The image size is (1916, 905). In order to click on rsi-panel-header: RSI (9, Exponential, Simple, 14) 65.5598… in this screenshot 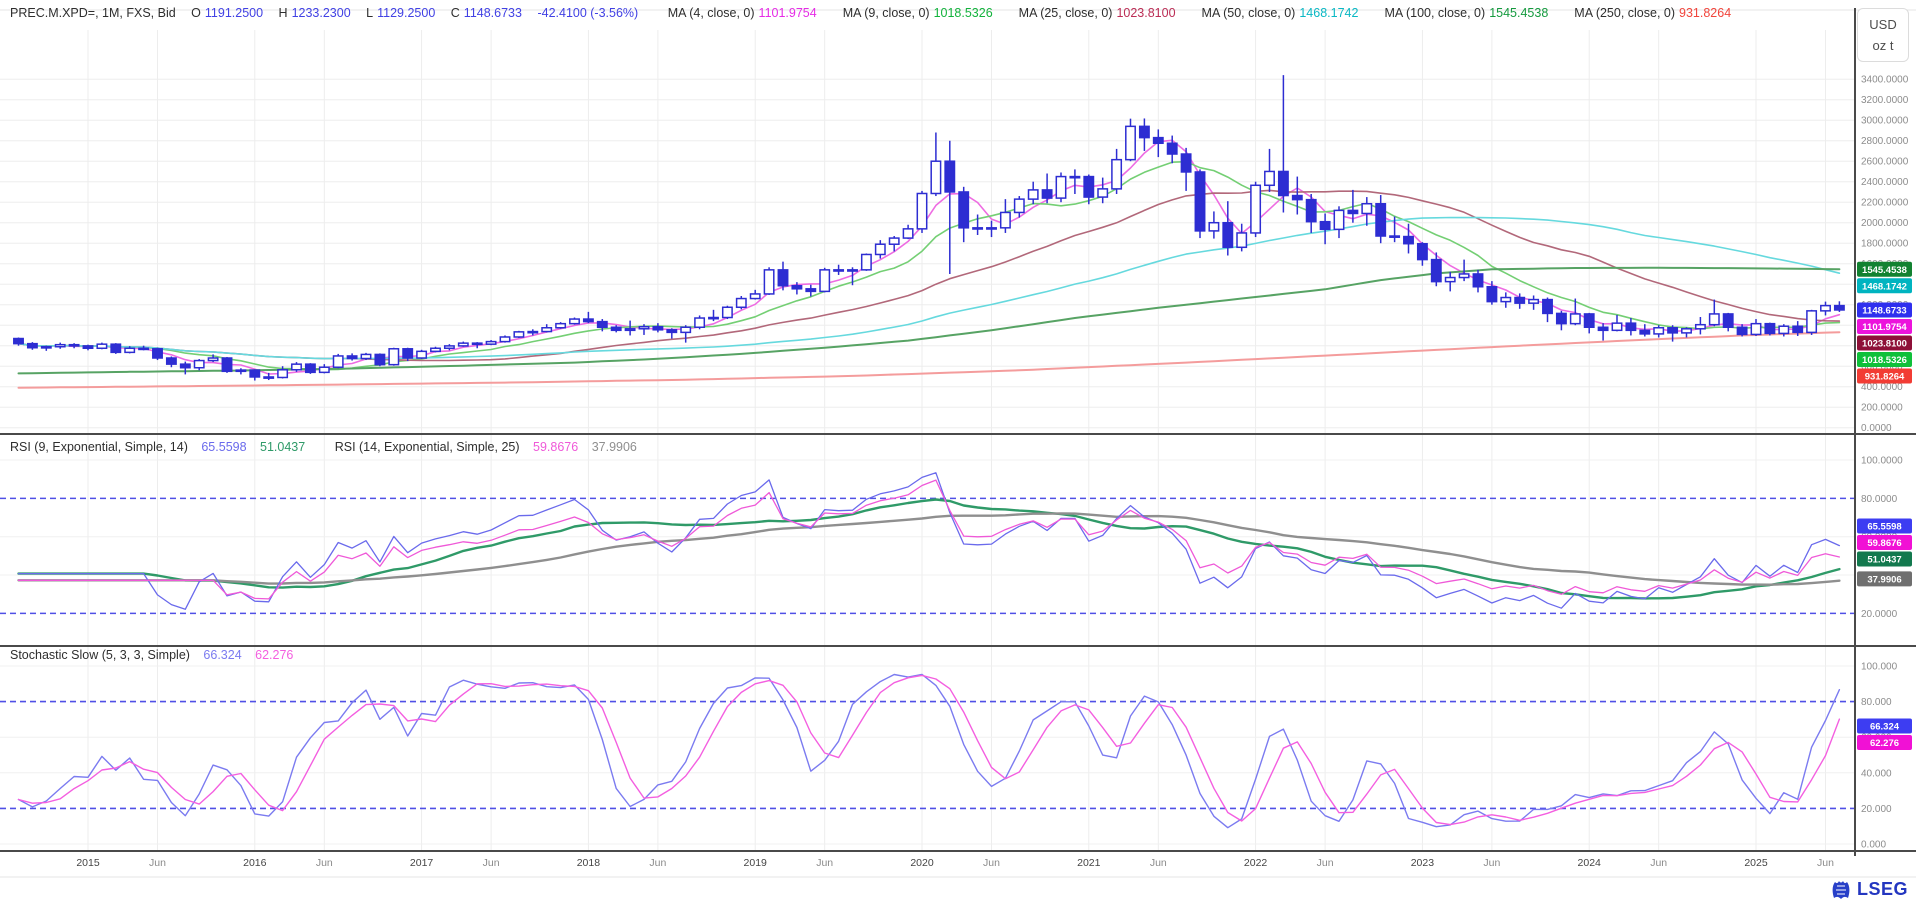, I will do `click(323, 447)`.